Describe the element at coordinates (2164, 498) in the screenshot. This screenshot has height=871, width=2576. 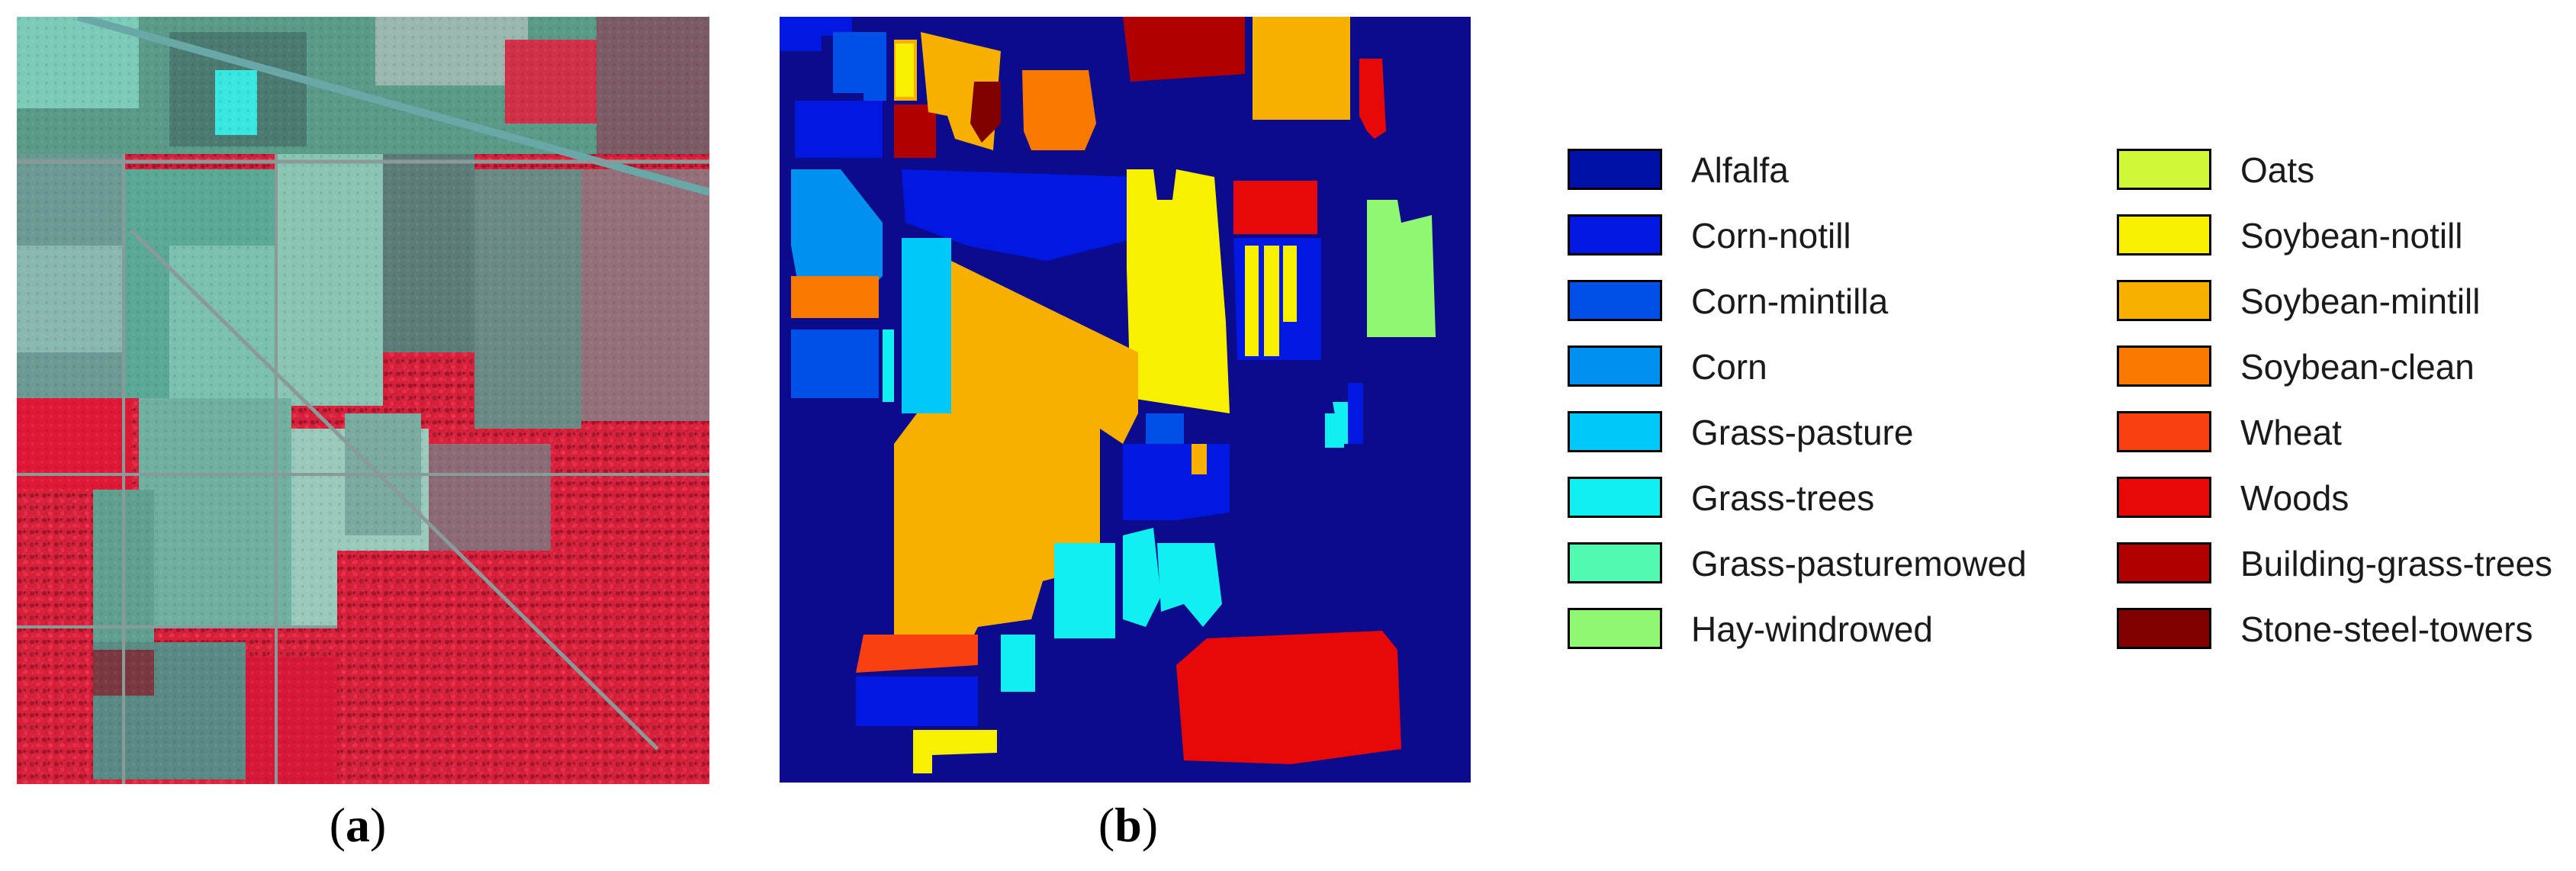
I see `legend-swatch-woods` at that location.